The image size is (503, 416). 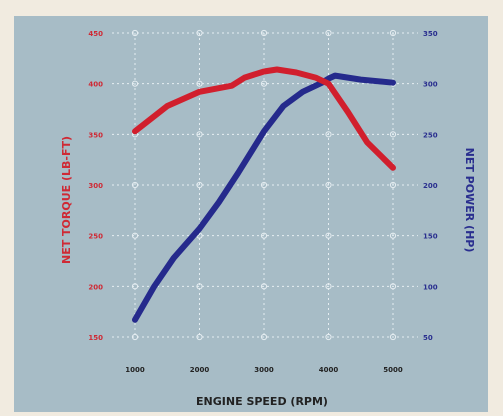 I want to click on right-axis-ticks: 50 100 150 200 250 300 350, so click(x=430, y=186).